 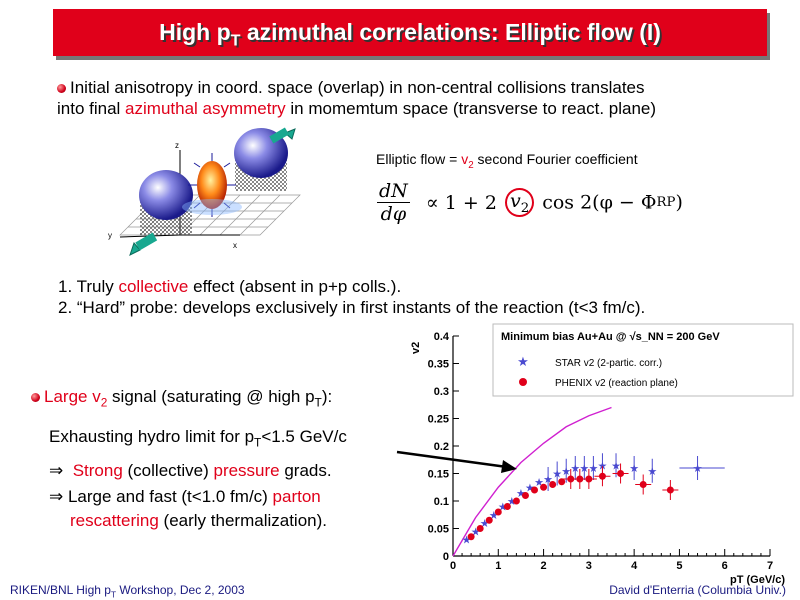 What do you see at coordinates (634, 566) in the screenshot?
I see `x-tick-label: 4` at bounding box center [634, 566].